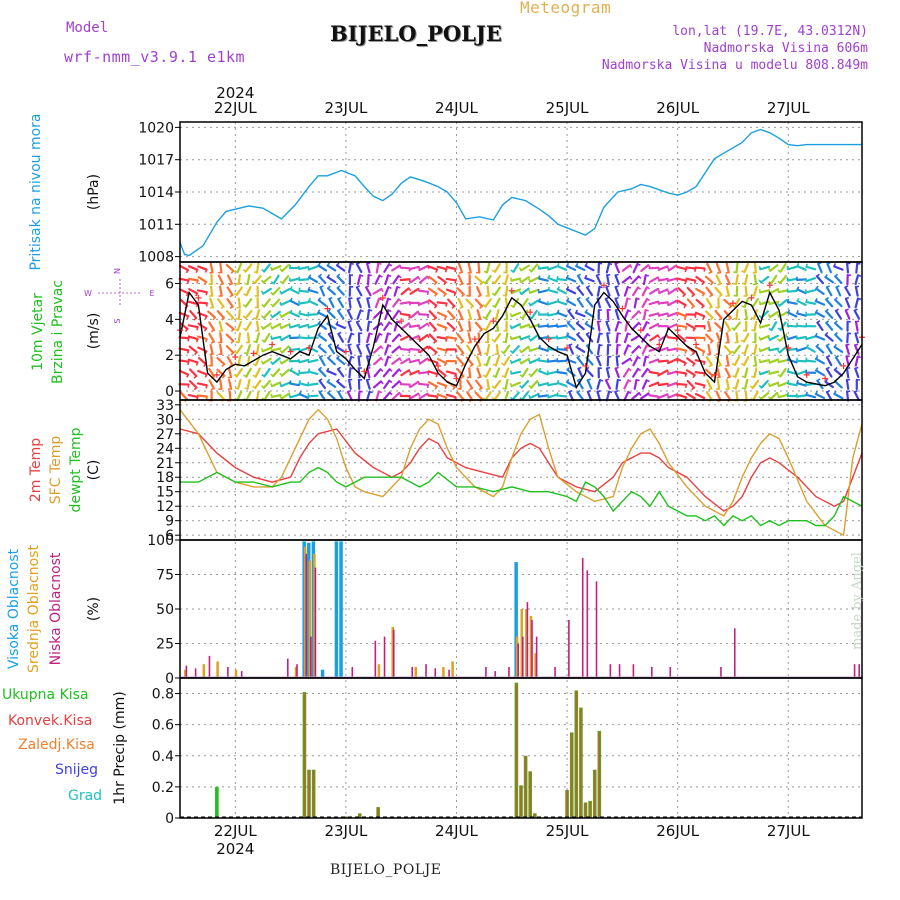  Describe the element at coordinates (516, 620) in the screenshot. I see `high-cloud-bar` at that location.